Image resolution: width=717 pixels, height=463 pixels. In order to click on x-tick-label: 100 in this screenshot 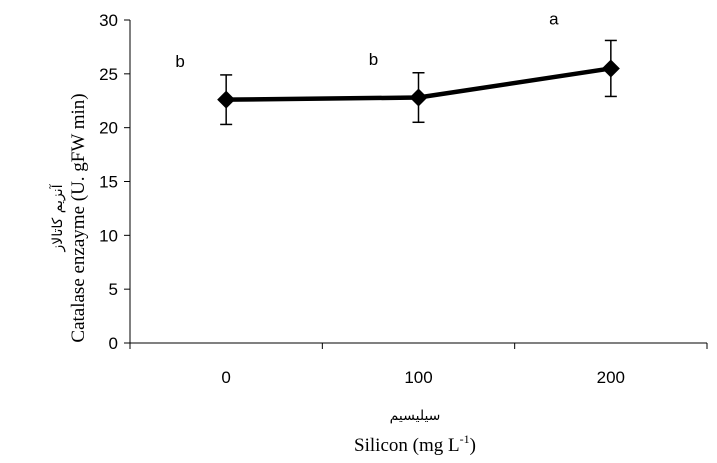, I will do `click(418, 377)`.